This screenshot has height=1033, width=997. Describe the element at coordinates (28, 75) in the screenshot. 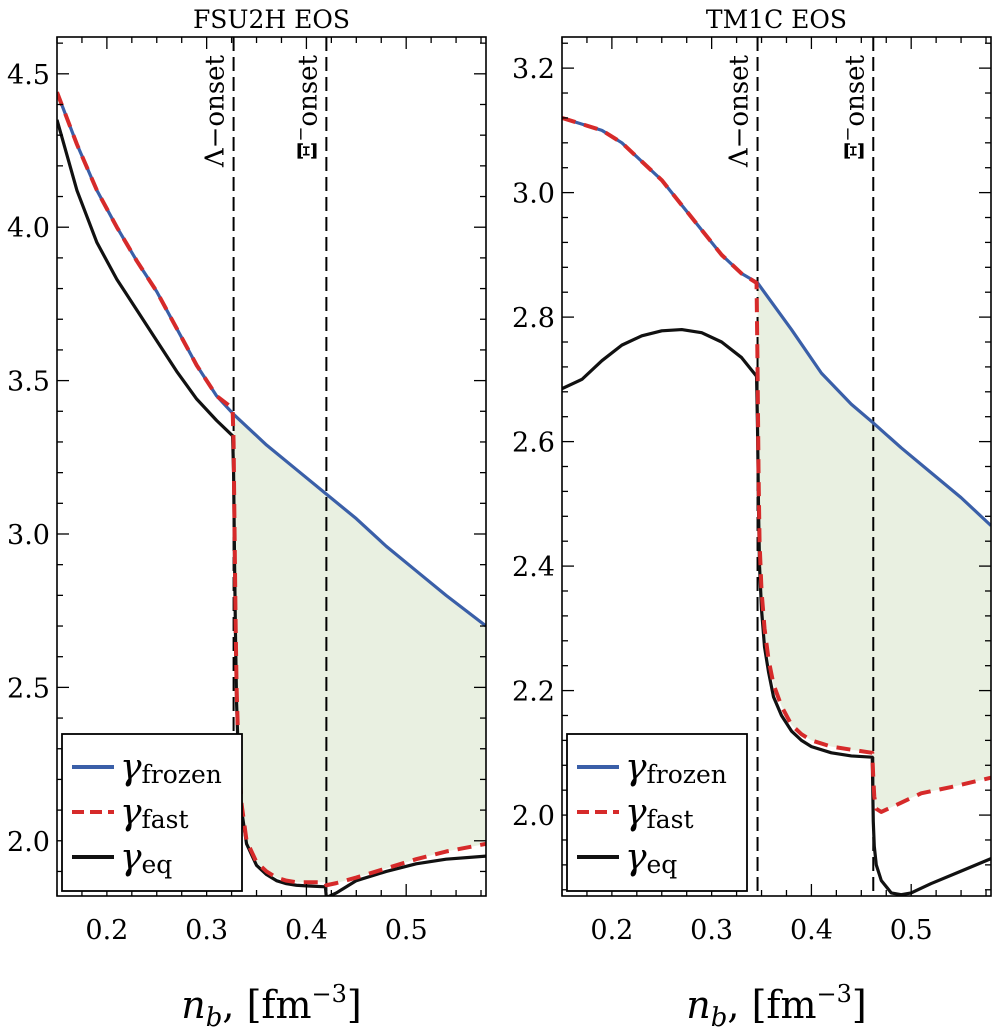

I see `y-tick-label: 4.5` at that location.